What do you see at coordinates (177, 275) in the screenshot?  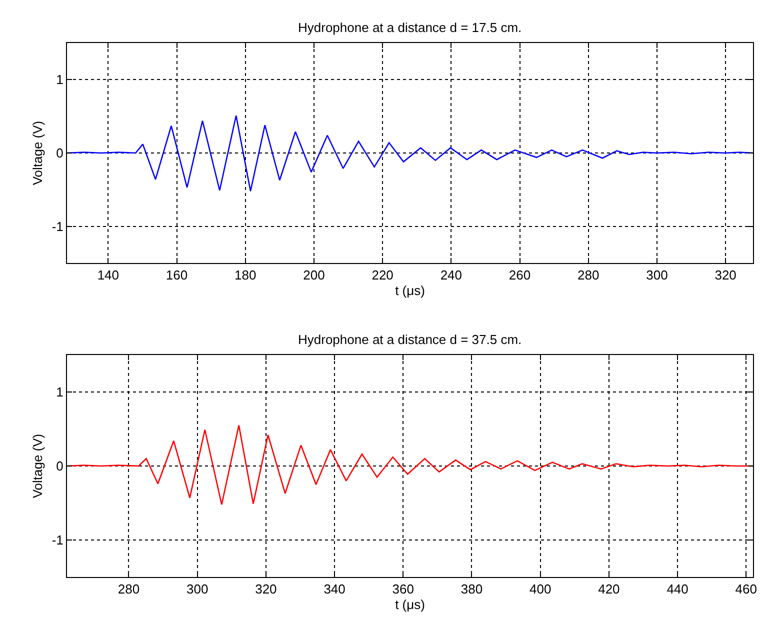 I see `x-tick-label: 160` at bounding box center [177, 275].